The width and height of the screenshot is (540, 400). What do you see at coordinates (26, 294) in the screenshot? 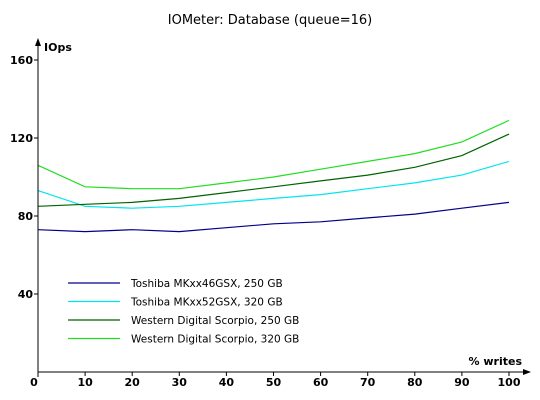
I see `y-tick-label: 40` at bounding box center [26, 294].